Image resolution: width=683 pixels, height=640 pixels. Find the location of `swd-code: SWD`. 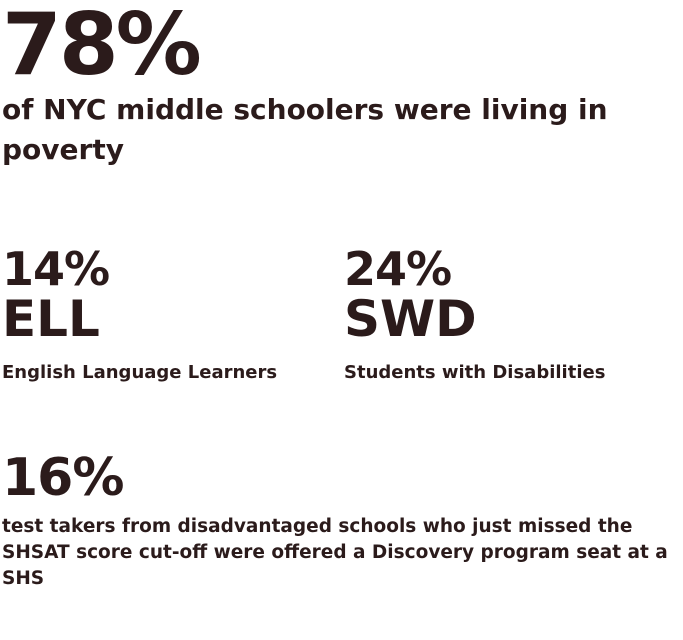

swd-code: SWD is located at coordinates (410, 319).